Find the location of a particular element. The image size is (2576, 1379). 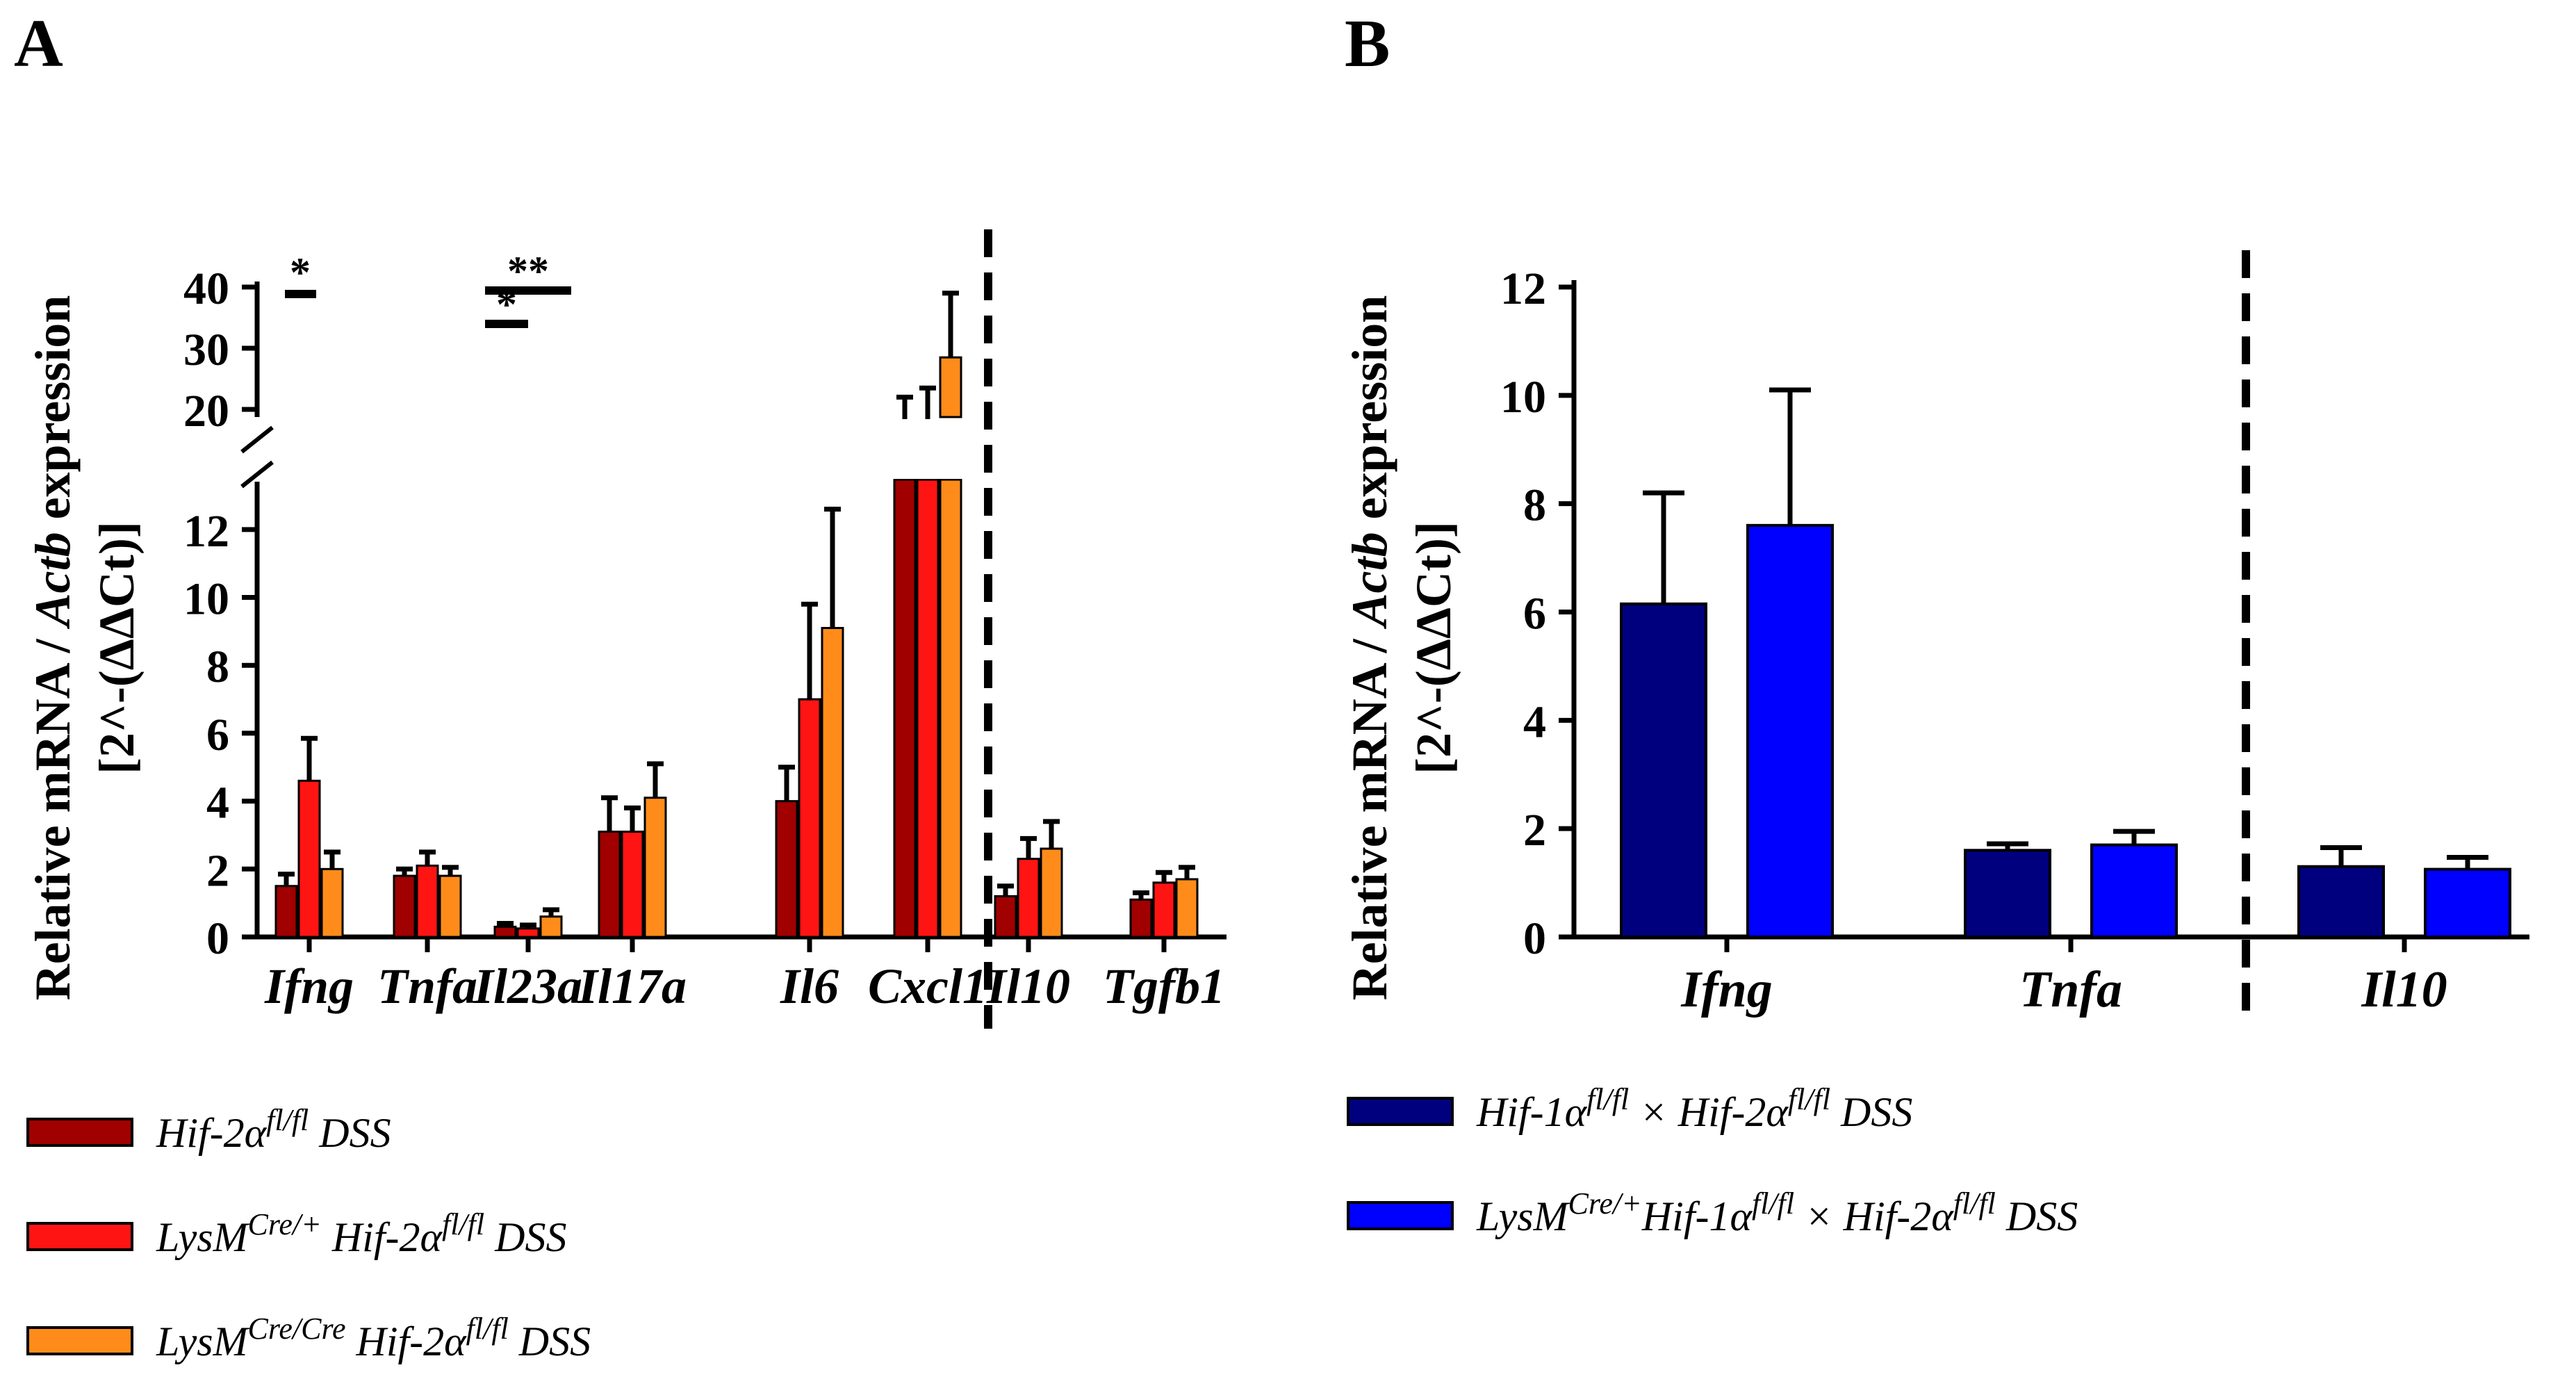

a-xlabel-Cxcl1: Cxcl1 is located at coordinates (927, 986).